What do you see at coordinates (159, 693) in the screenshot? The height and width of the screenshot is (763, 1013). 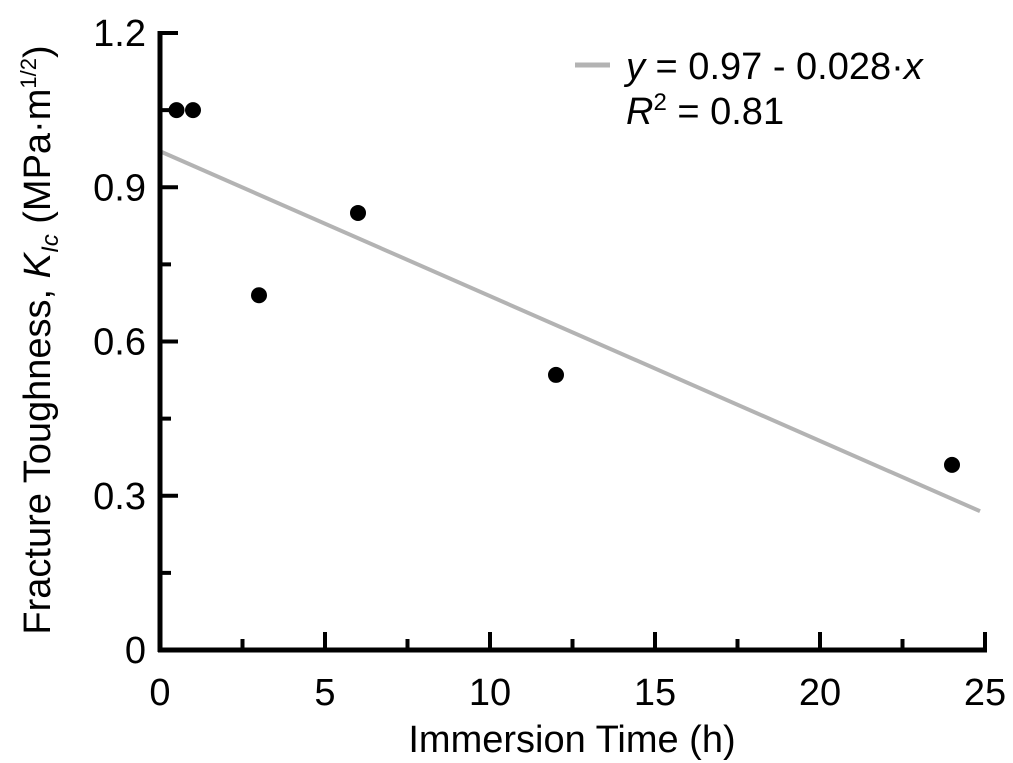 I see `x-tick-label-0: 0` at bounding box center [159, 693].